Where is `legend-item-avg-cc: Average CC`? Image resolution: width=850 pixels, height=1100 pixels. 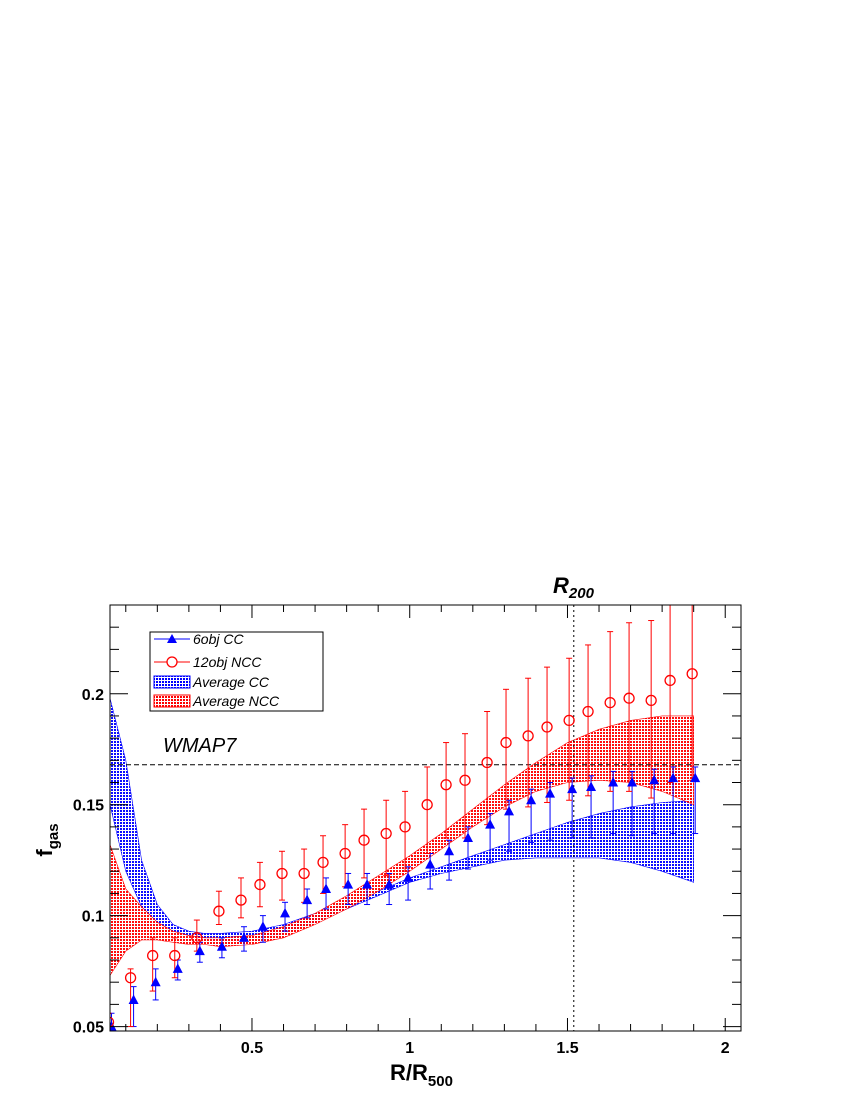 legend-item-avg-cc: Average CC is located at coordinates (211, 682).